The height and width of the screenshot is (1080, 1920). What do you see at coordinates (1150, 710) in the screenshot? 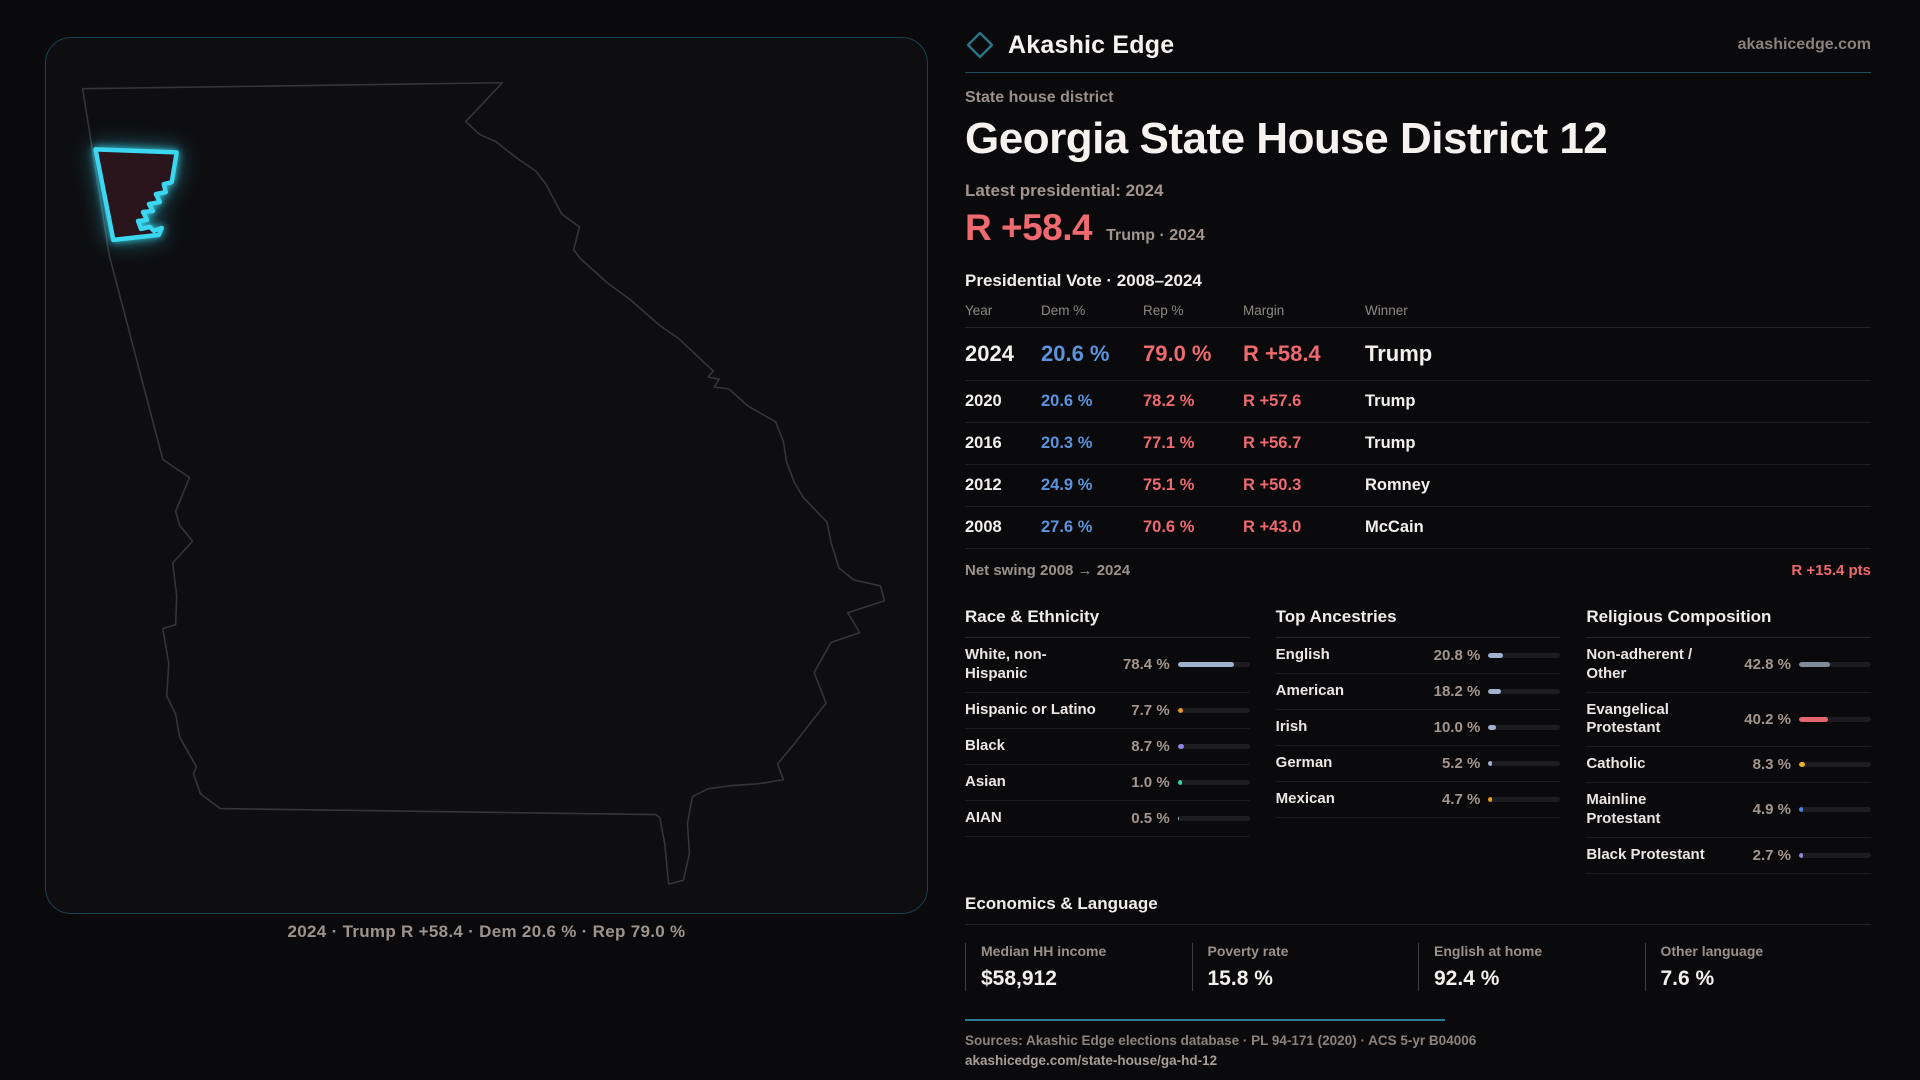
I see `demo-value: 7.7 %` at bounding box center [1150, 710].